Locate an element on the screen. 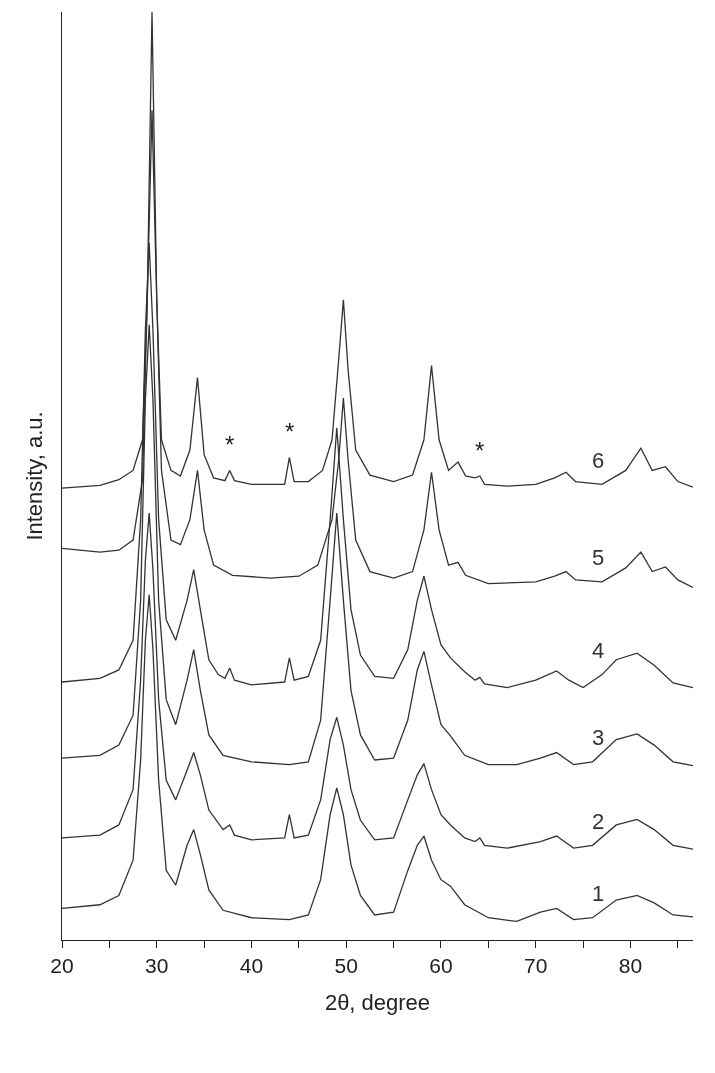  series-label: 1 is located at coordinates (598, 893).